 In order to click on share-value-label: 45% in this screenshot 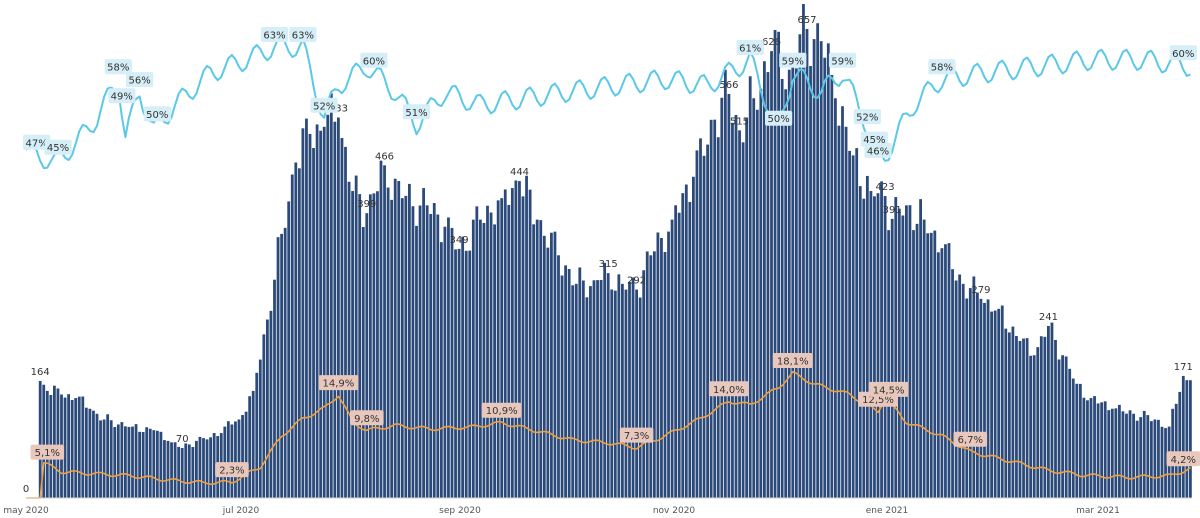, I will do `click(874, 140)`.